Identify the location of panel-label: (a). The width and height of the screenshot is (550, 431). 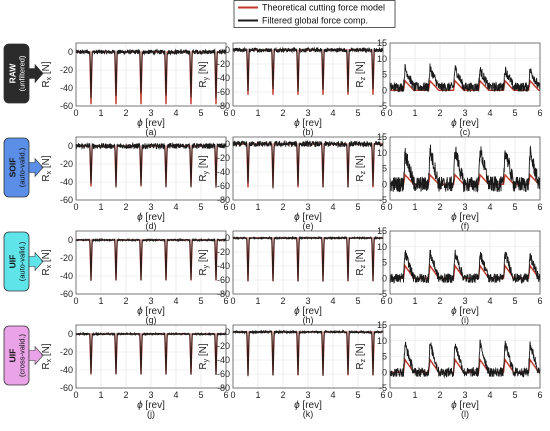
(151, 132).